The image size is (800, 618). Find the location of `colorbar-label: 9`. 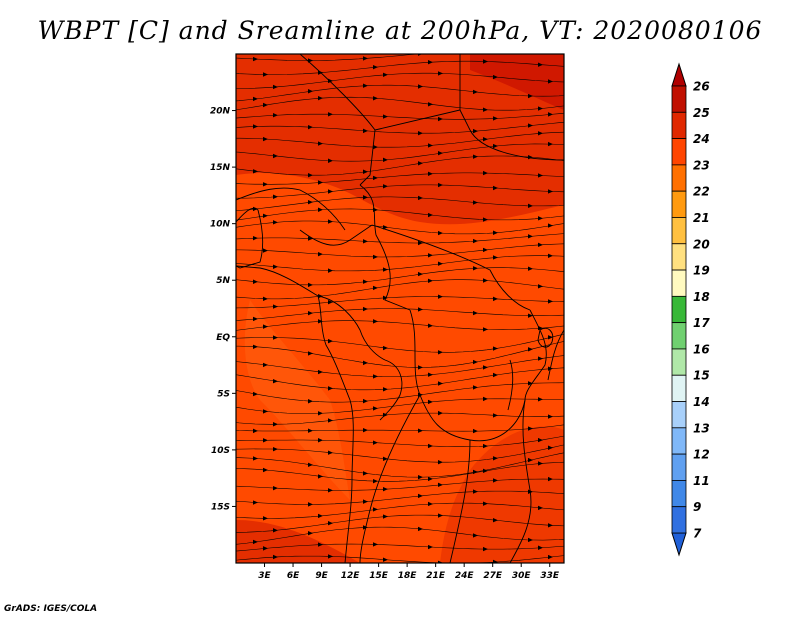

colorbar-label: 9 is located at coordinates (697, 507).